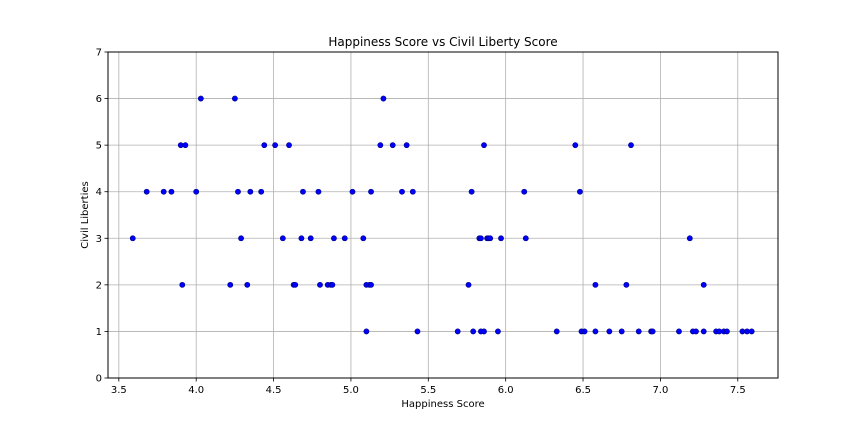  I want to click on y-tick-label: 2, so click(99, 285).